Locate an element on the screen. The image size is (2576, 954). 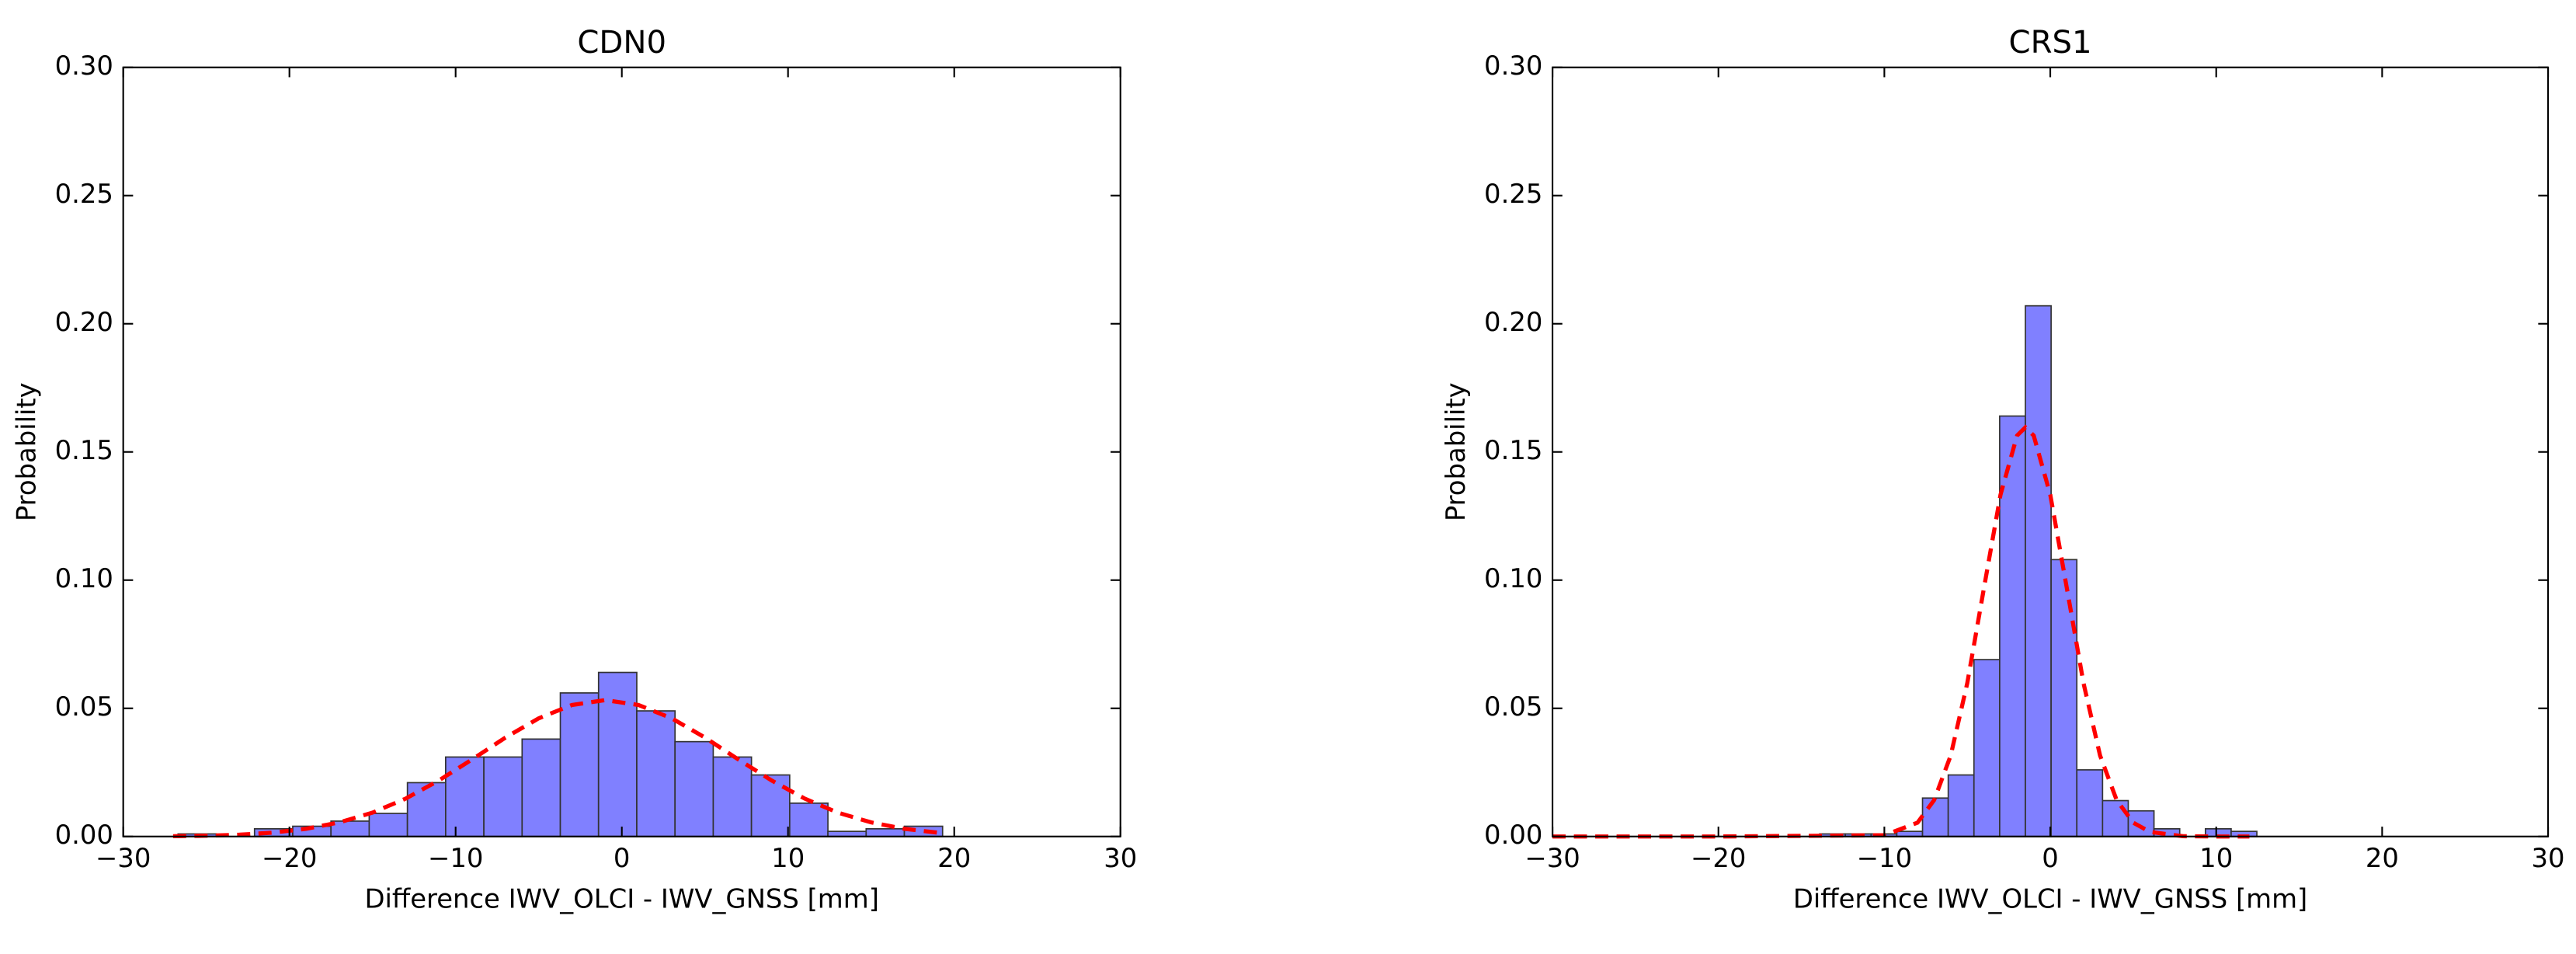
chart-title: CRS1 is located at coordinates (2050, 43).